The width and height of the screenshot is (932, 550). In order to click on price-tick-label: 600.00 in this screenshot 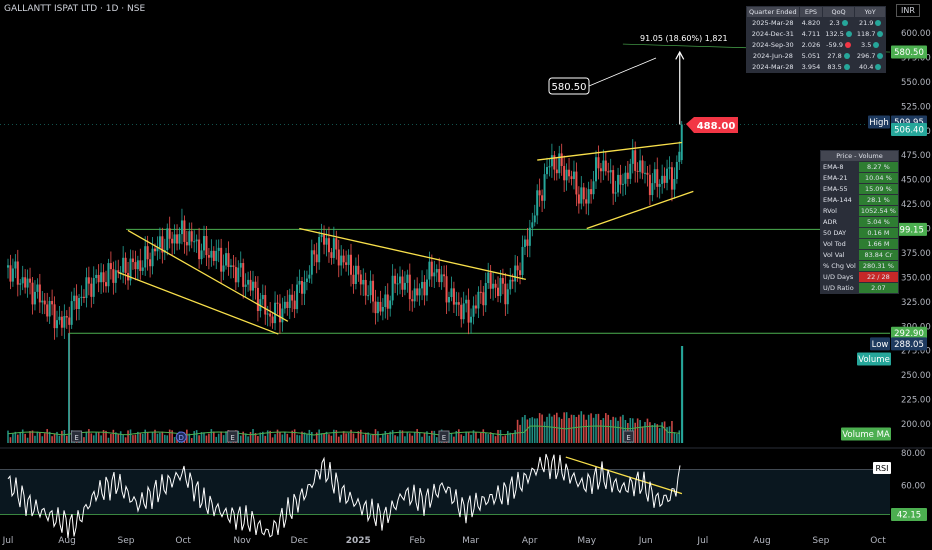, I will do `click(916, 34)`.